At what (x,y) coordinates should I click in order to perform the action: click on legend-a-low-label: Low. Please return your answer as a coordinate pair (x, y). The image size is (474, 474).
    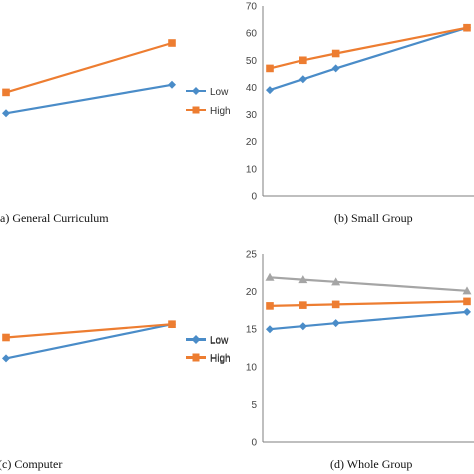
    Looking at the image, I should click on (219, 92).